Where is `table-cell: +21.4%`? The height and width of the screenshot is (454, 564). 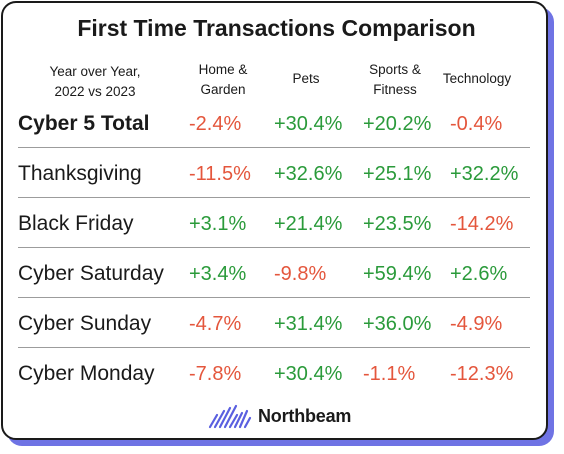 table-cell: +21.4% is located at coordinates (308, 224).